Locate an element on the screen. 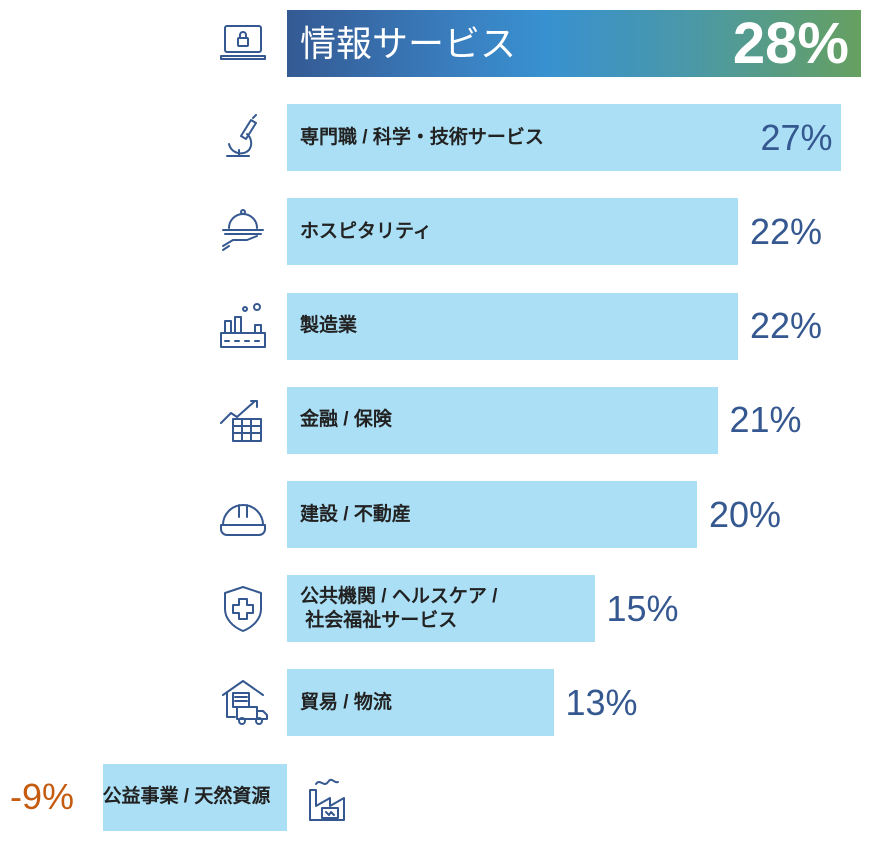 Image resolution: width=878 pixels, height=843 pixels. category-label: 製造業 is located at coordinates (329, 326).